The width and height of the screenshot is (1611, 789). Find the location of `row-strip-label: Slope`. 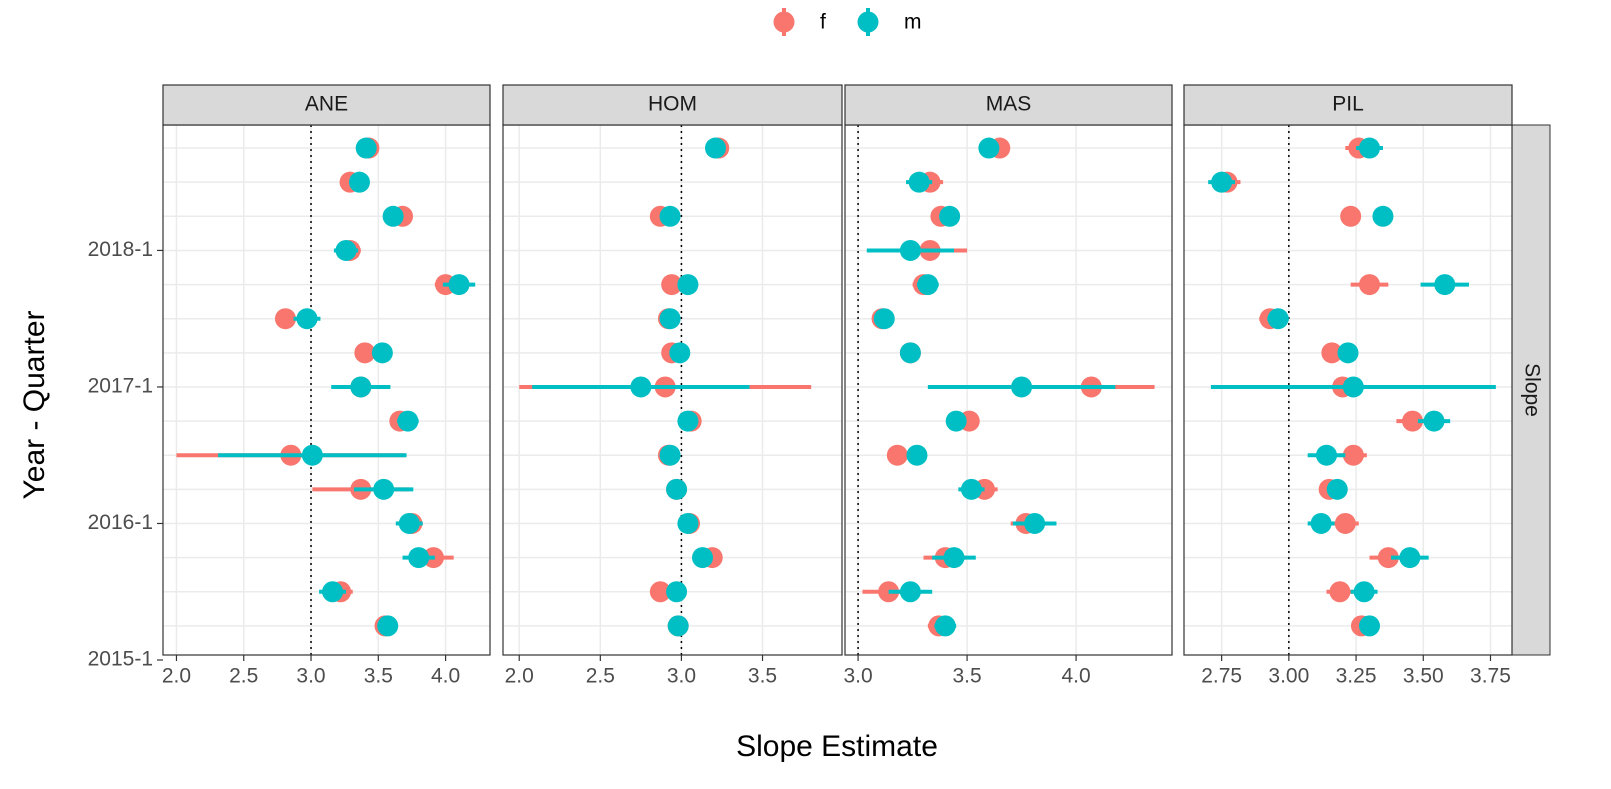

row-strip-label: Slope is located at coordinates (1531, 390).